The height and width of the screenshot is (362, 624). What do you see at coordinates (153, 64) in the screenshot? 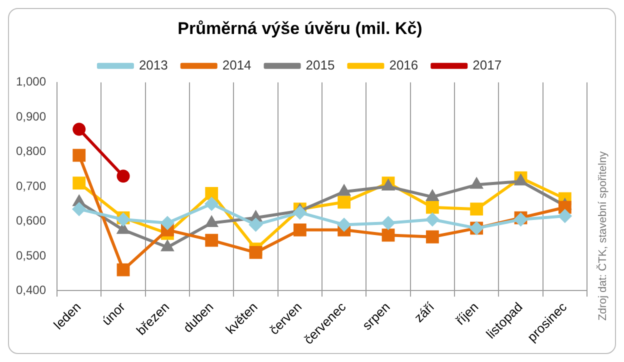
I see `legend-label: 2013` at bounding box center [153, 64].